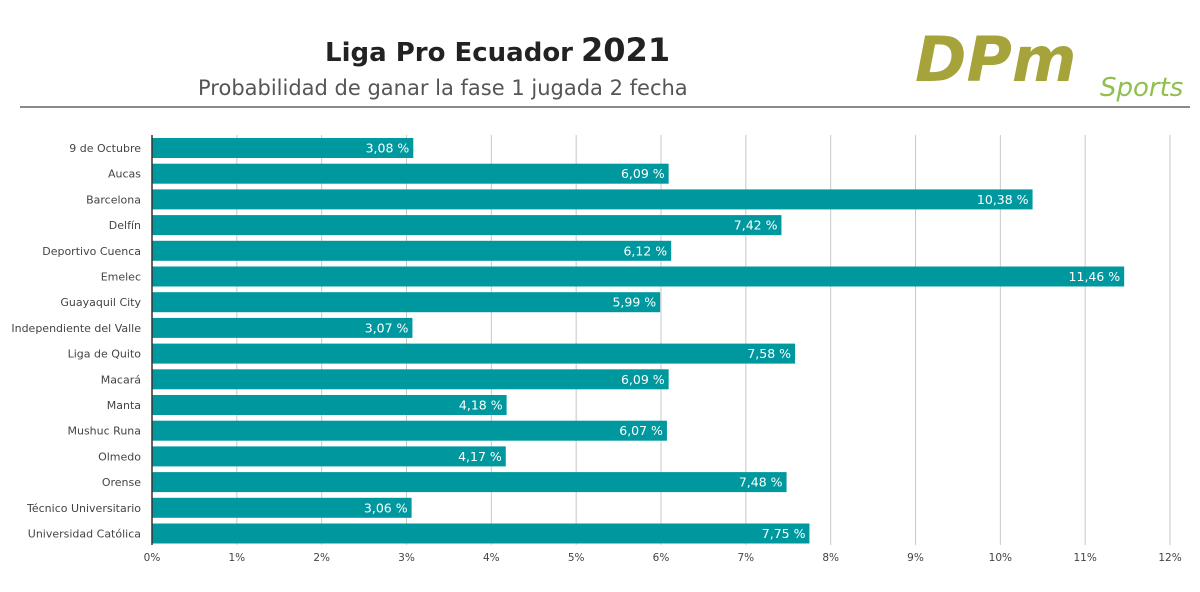 The image size is (1200, 592). I want to click on chart-title-year: 2021, so click(626, 50).